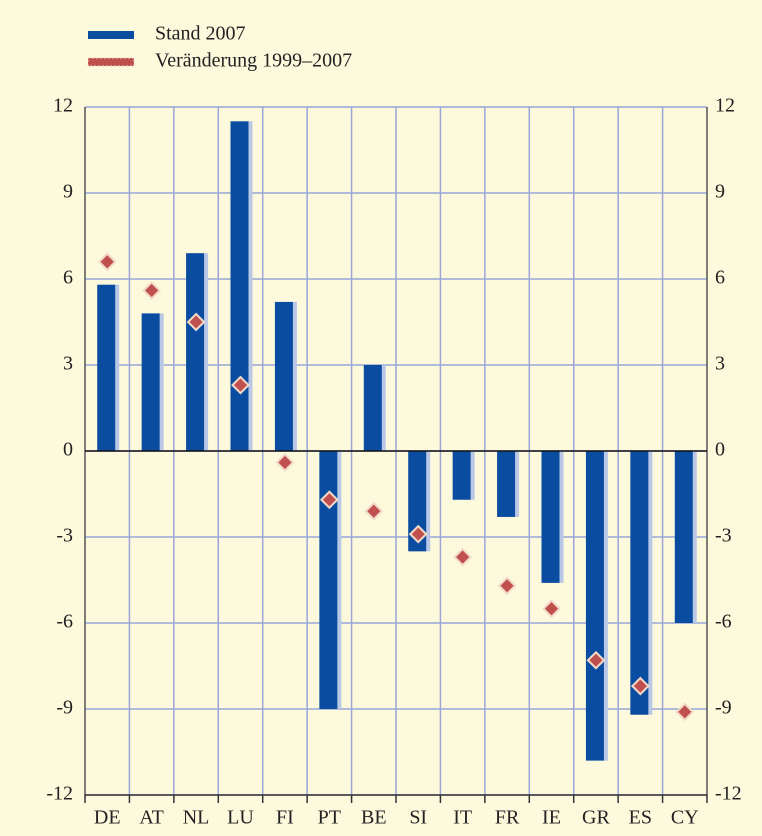 The width and height of the screenshot is (762, 836). Describe the element at coordinates (68, 192) in the screenshot. I see `y-tick-label: 9` at that location.